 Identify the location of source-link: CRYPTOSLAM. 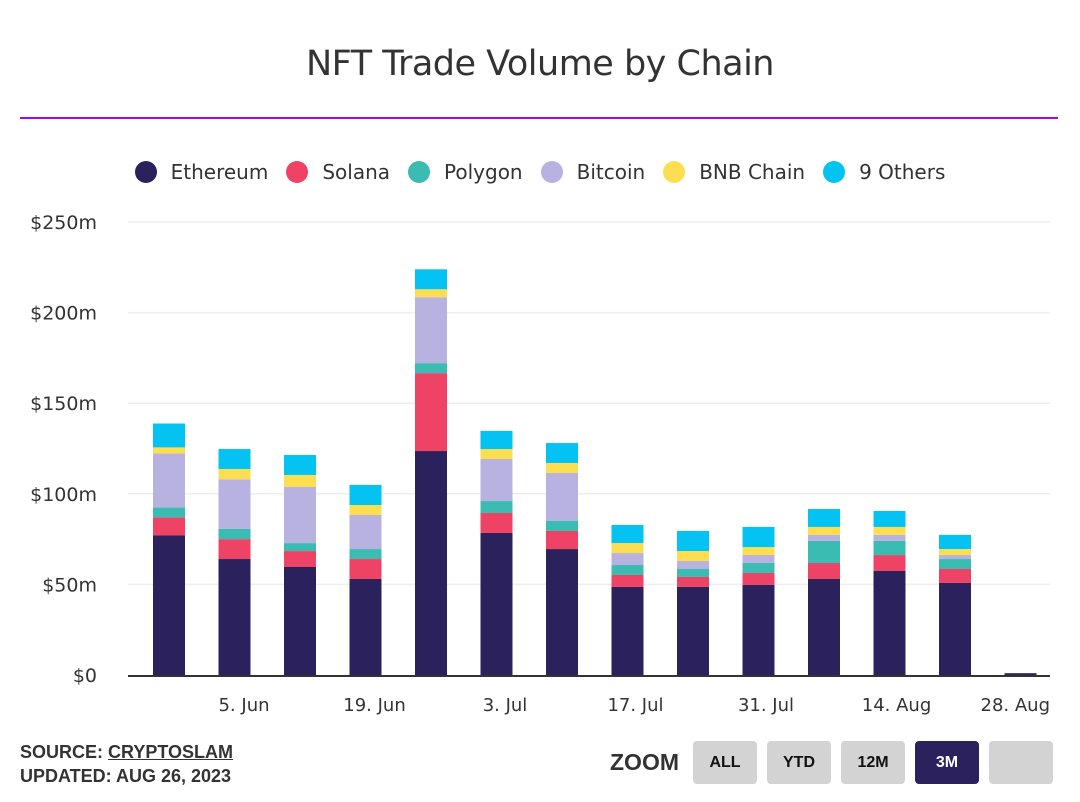
(171, 752).